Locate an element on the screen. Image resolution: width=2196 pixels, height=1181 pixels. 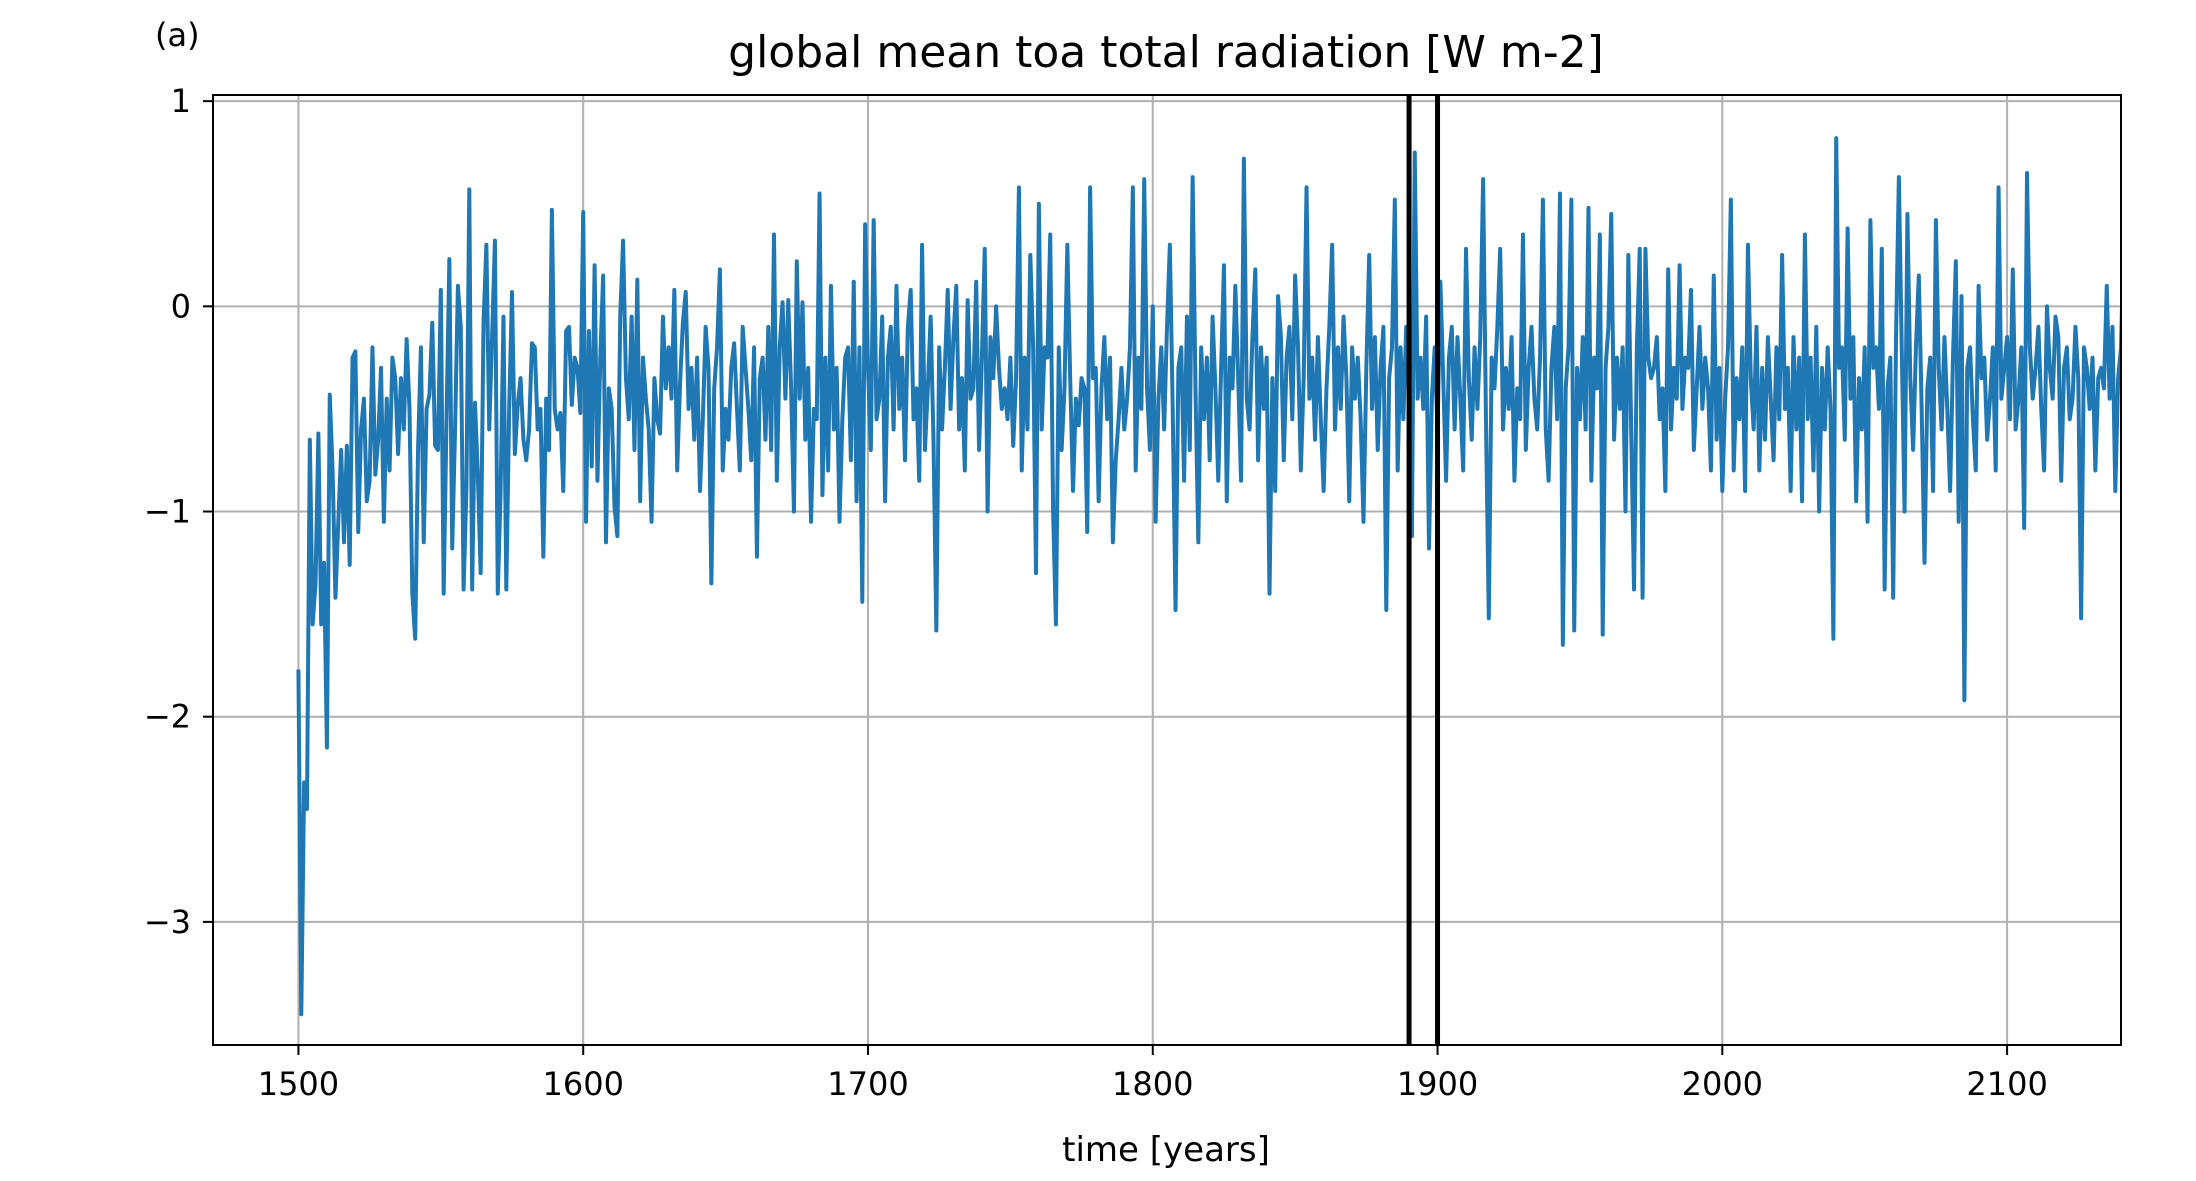
y-axis-ticks: −3 −2 −1 0 1 is located at coordinates (178, 511).